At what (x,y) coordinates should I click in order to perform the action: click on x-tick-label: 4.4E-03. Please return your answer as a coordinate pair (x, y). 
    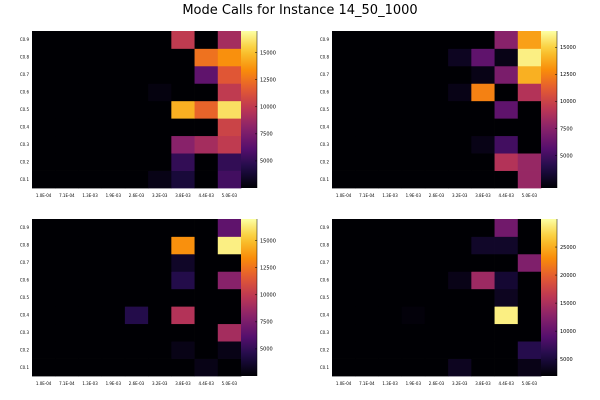
    Looking at the image, I should click on (206, 195).